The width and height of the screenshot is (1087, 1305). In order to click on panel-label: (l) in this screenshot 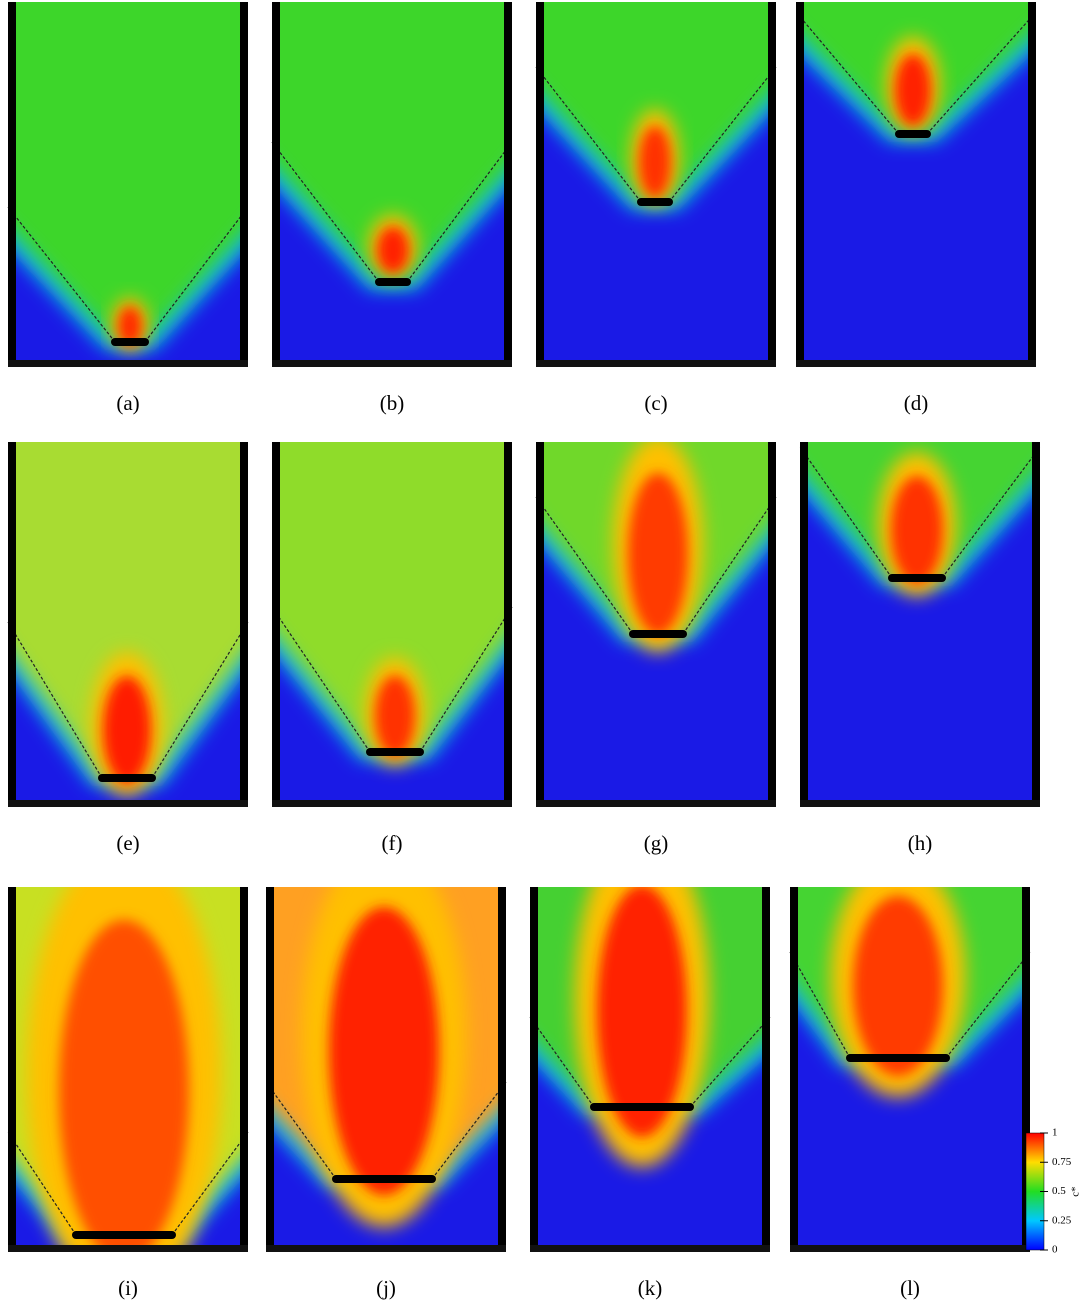, I will do `click(910, 1288)`.